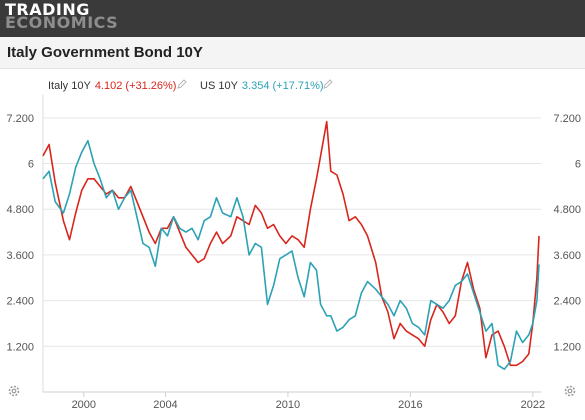  I want to click on x-tick-label: 2000, so click(84, 405).